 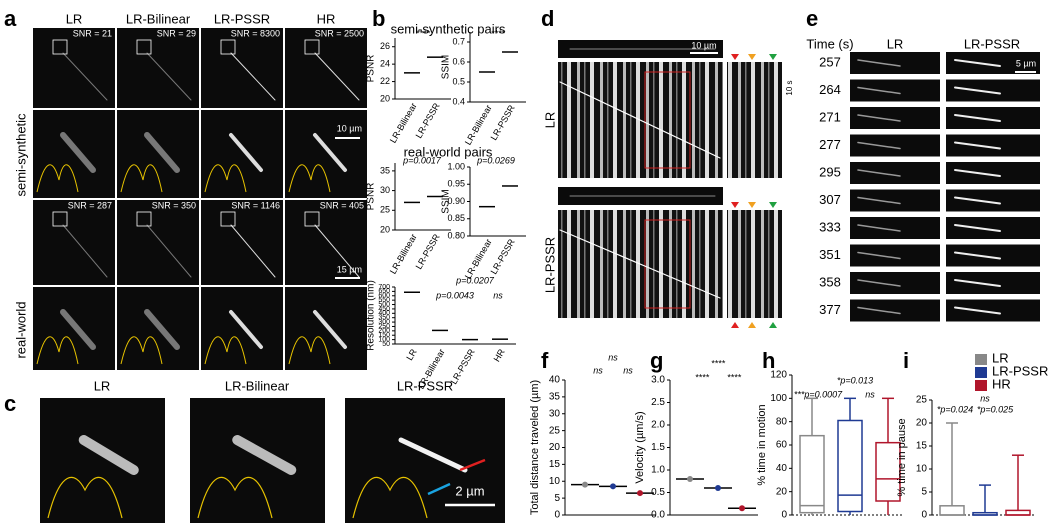 I want to click on legend-label: LR, so click(x=1000, y=357).